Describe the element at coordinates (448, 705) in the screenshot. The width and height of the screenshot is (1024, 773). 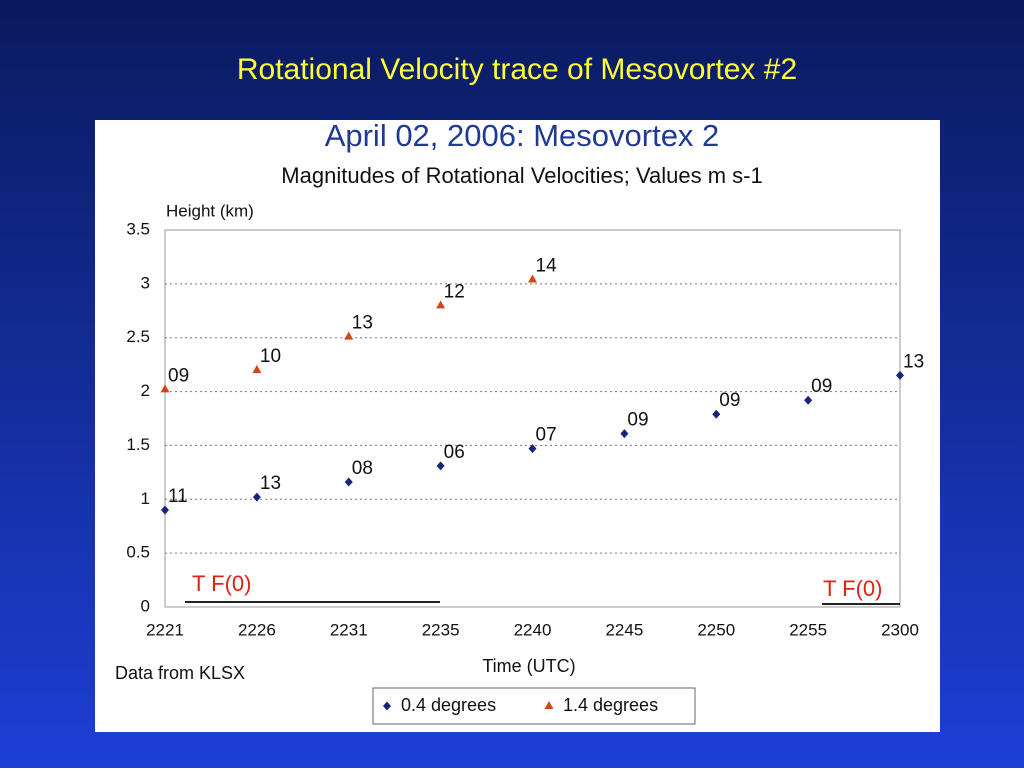
I see `legend-label: 0.4 degrees` at that location.